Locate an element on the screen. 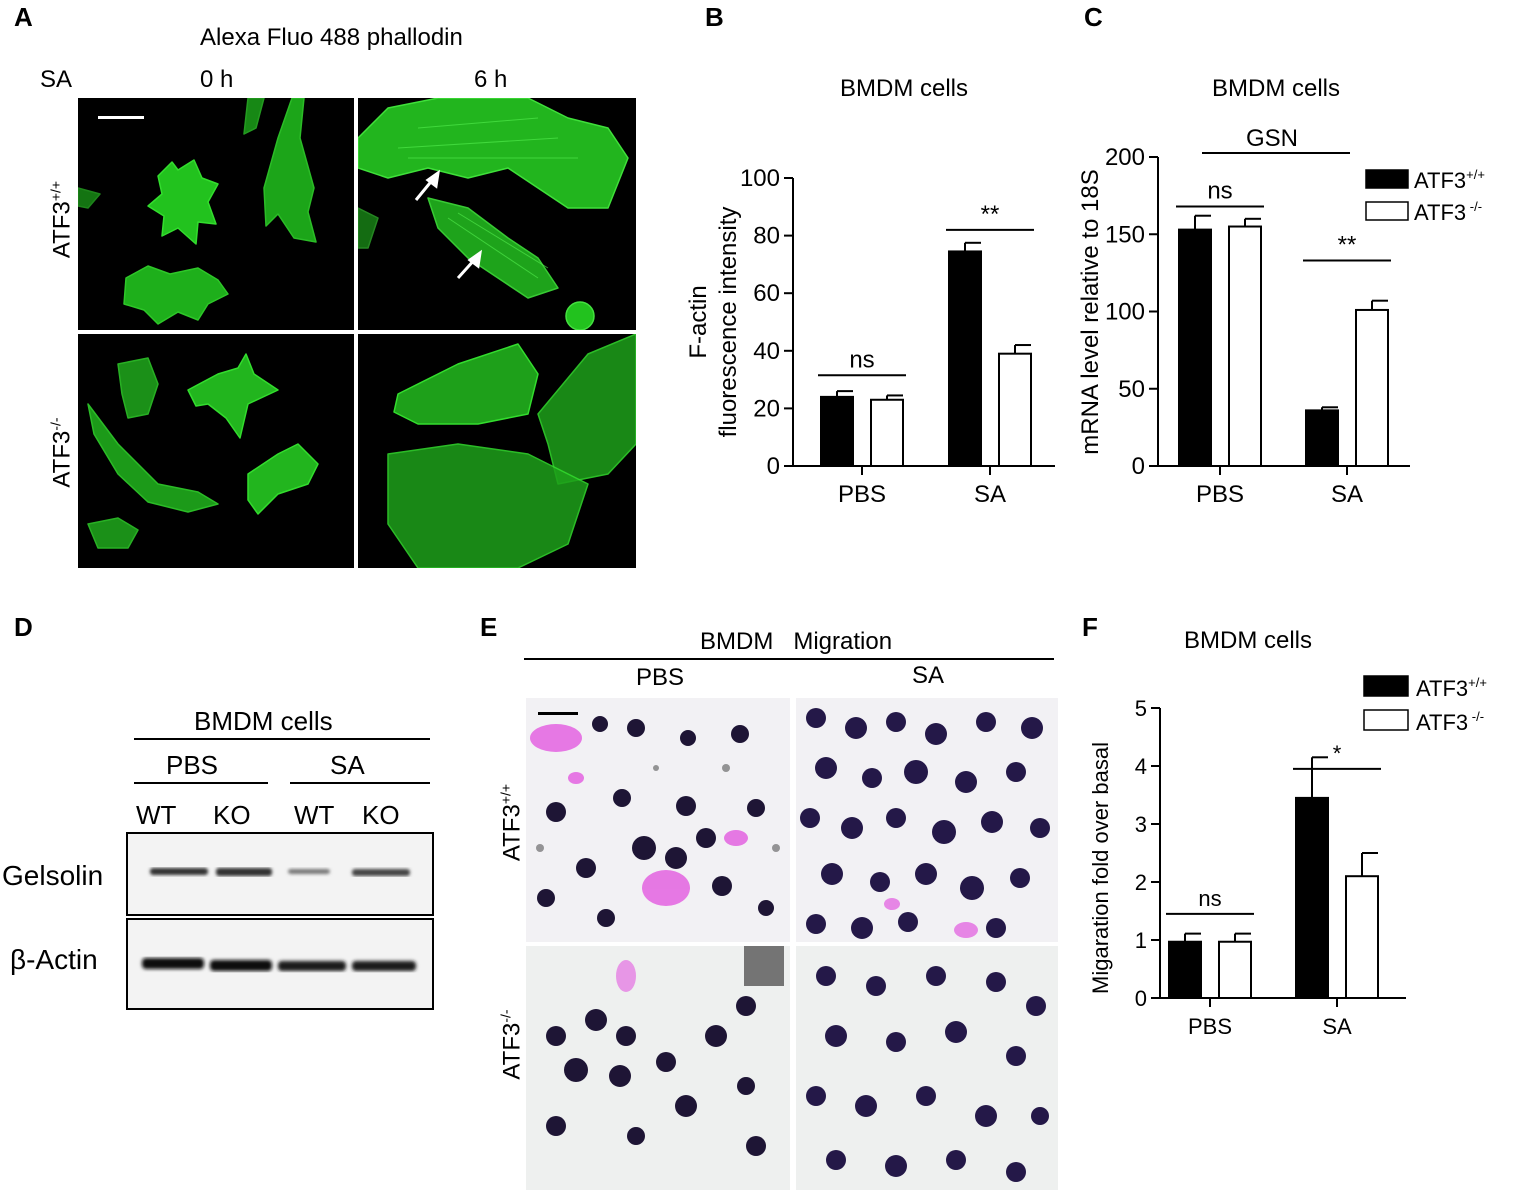 The width and height of the screenshot is (1536, 1196). panel-label-d: D is located at coordinates (23, 627).